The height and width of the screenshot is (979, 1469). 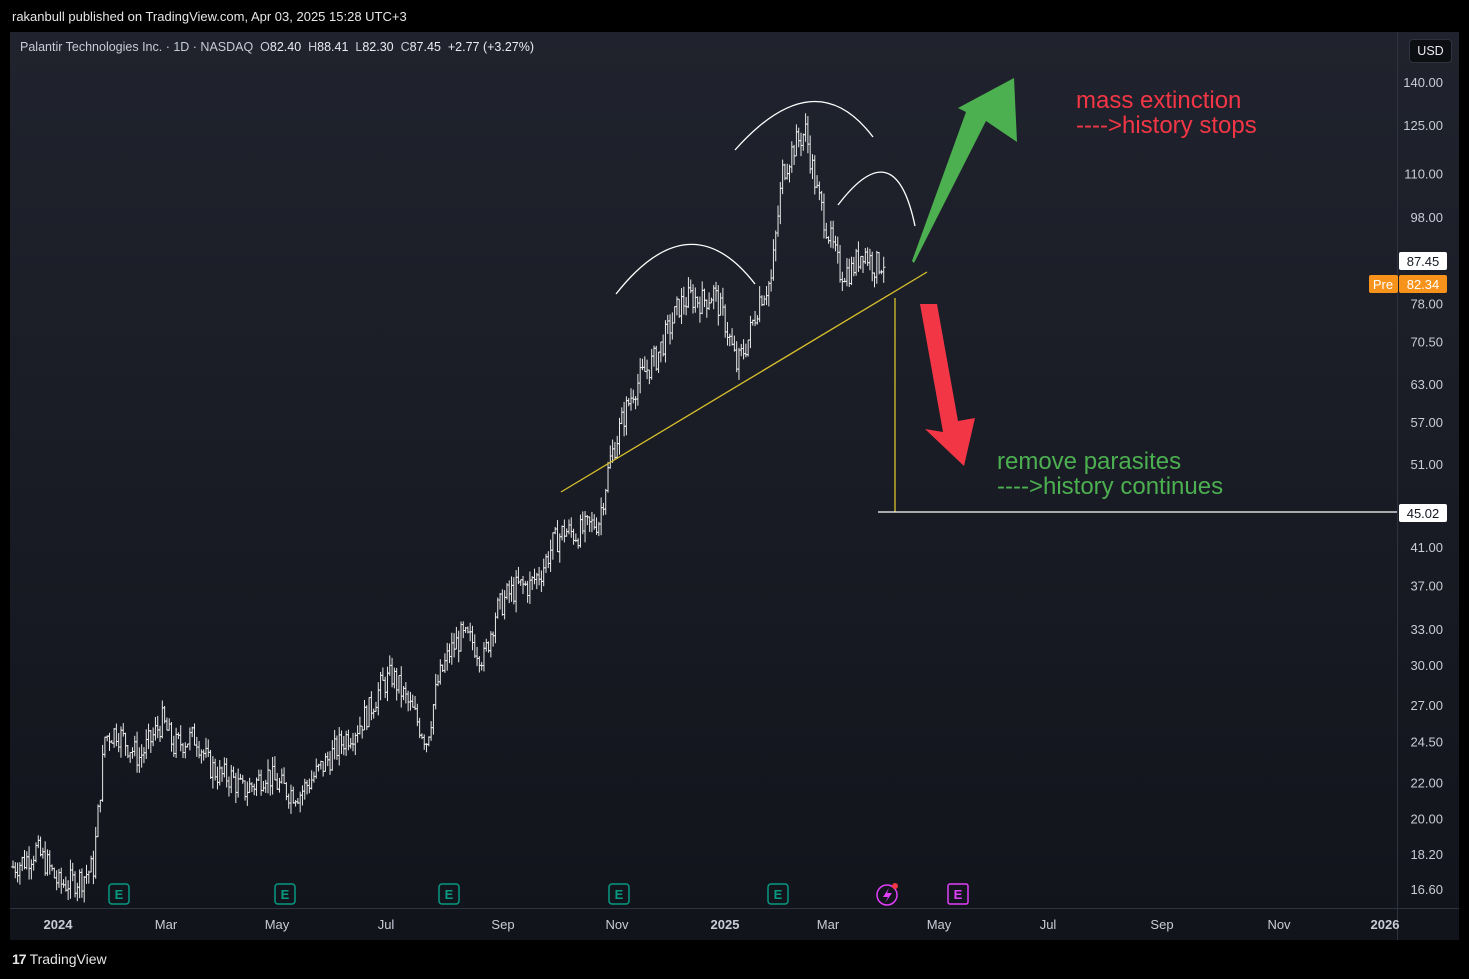 What do you see at coordinates (137, 47) in the screenshot?
I see `symbol-name: Palantir Technologies Inc. · 1D · NASDAQ` at bounding box center [137, 47].